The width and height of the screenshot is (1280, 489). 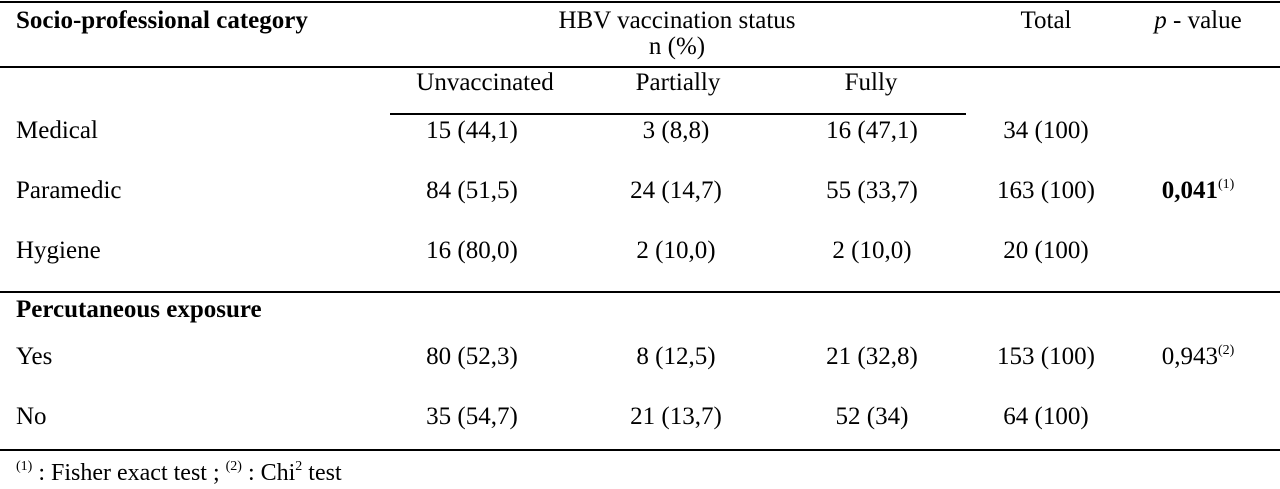 What do you see at coordinates (678, 82) in the screenshot?
I see `subheader-partially: Partially` at bounding box center [678, 82].